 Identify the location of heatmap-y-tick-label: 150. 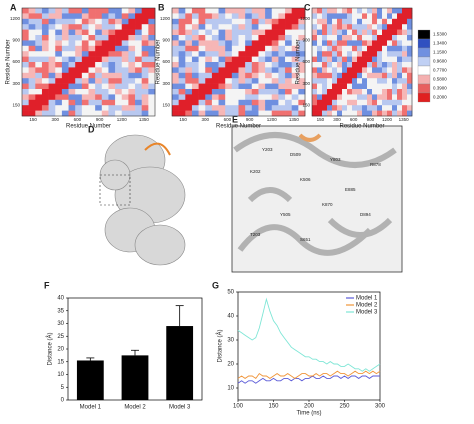
(166, 104).